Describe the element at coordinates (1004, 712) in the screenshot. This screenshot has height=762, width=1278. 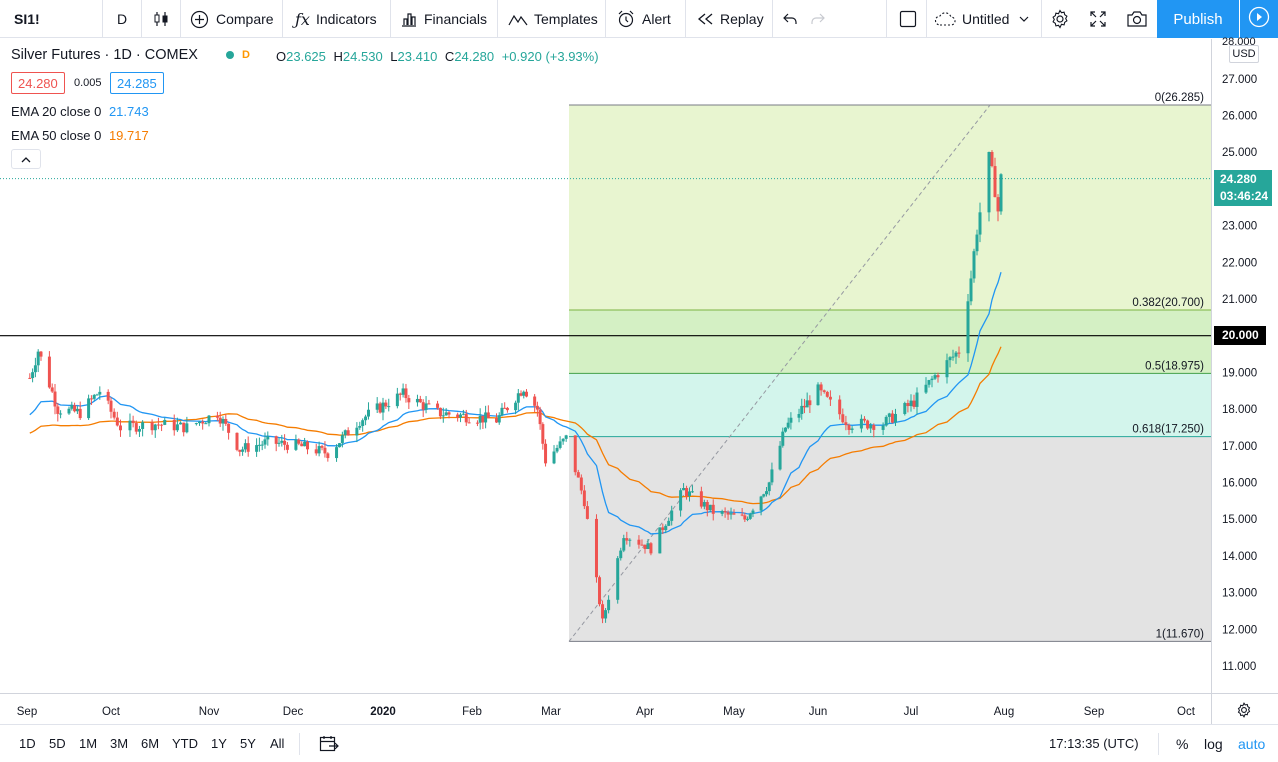
I see `time-tick-label: Aug` at that location.